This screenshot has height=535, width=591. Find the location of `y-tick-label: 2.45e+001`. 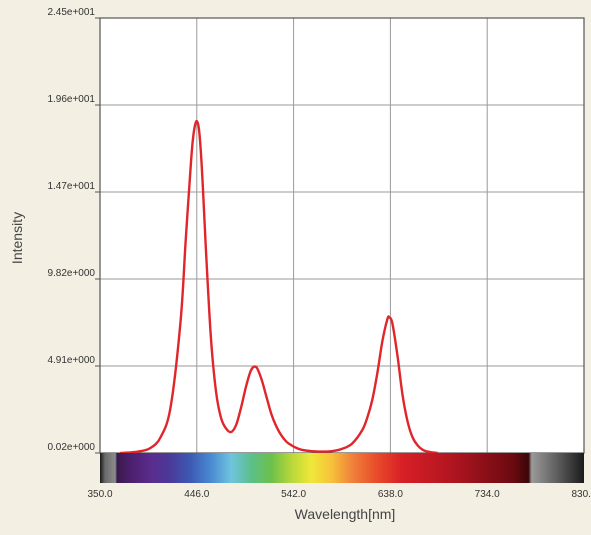

y-tick-label: 2.45e+001 is located at coordinates (71, 12).